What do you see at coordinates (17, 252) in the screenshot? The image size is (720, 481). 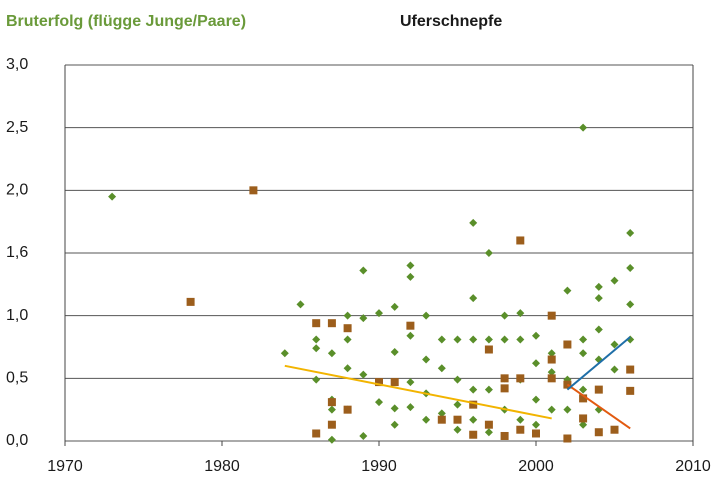 I see `y-tick-label: 1,6` at bounding box center [17, 252].